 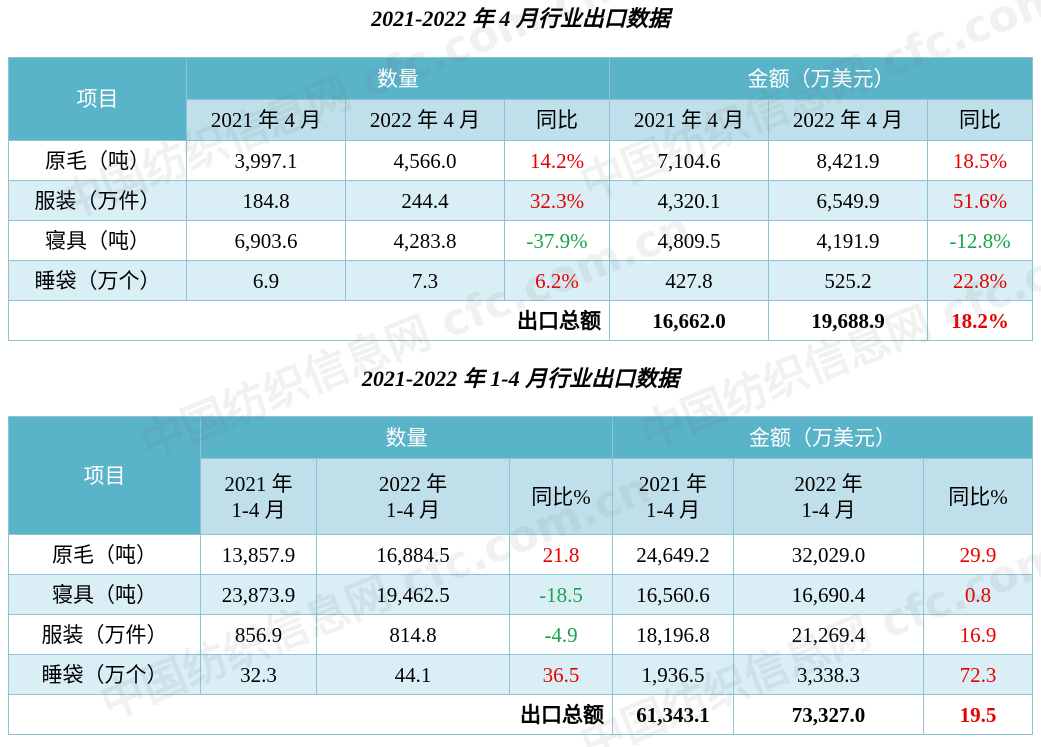 What do you see at coordinates (520, 378) in the screenshot?
I see `table2-title: 2021-2022 年 1-4 月行业出口数据` at bounding box center [520, 378].